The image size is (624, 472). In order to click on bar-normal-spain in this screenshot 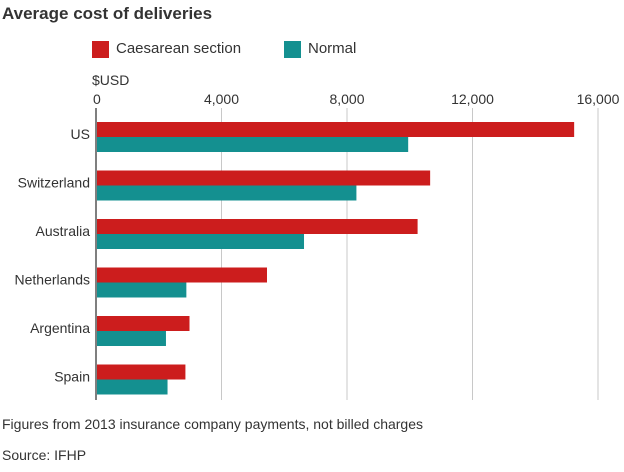, I will do `click(132, 387)`.